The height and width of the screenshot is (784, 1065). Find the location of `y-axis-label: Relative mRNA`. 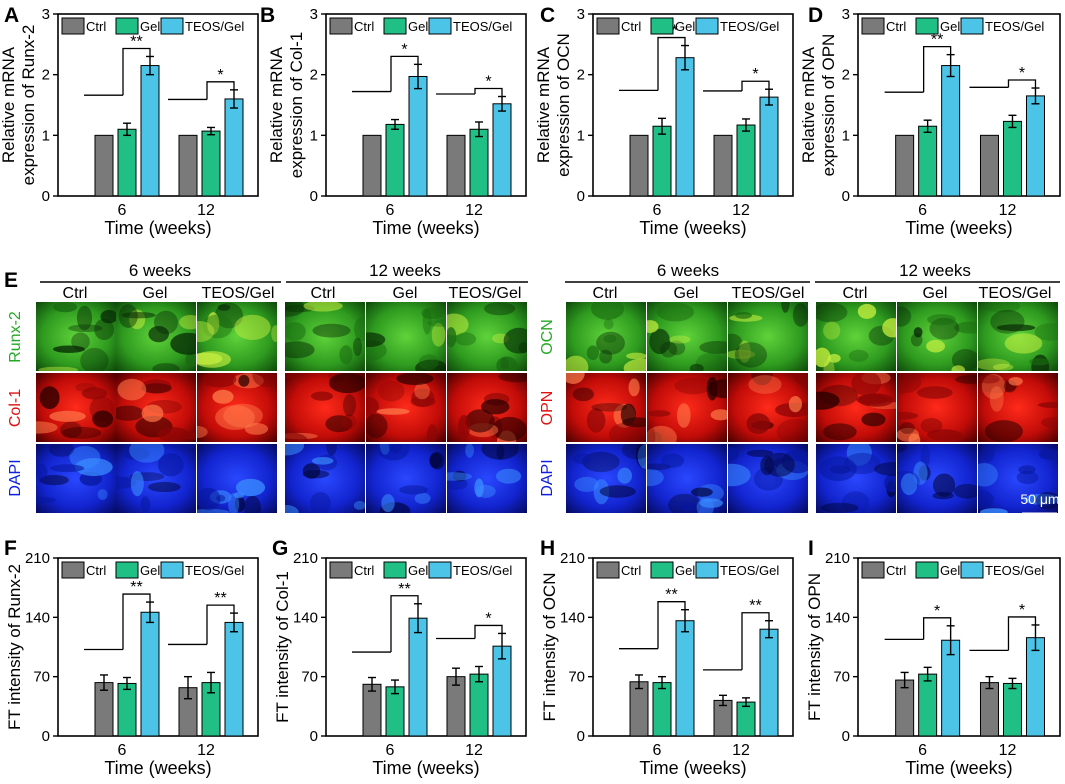

y-axis-label: Relative mRNA is located at coordinates (543, 104).